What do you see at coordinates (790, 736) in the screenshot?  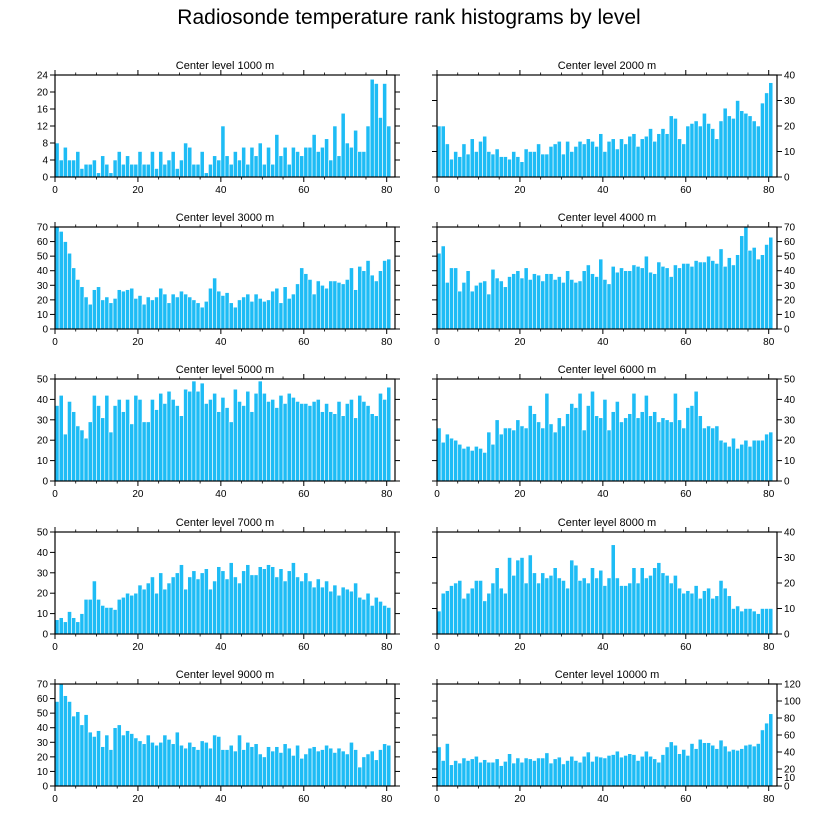 I see `y-tick-label: 60` at bounding box center [790, 736].